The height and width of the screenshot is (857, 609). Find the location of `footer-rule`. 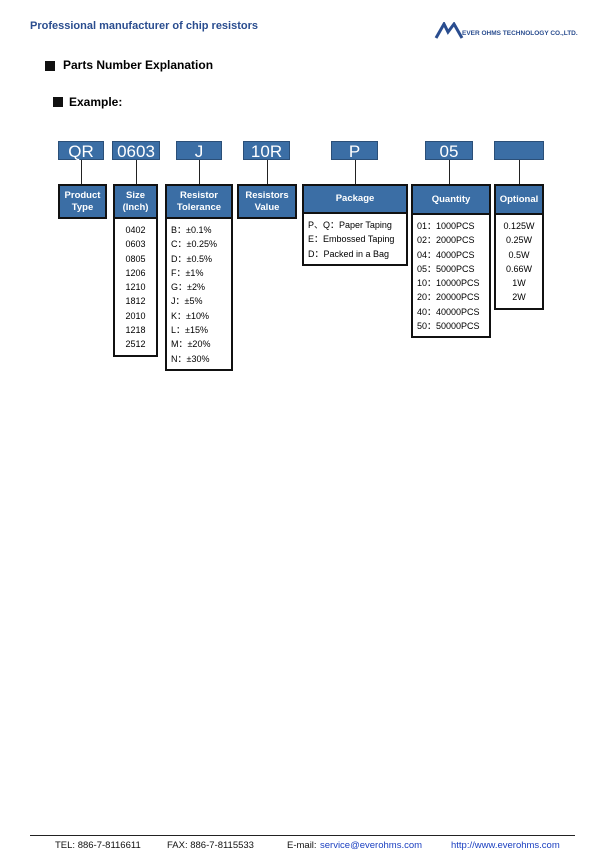

footer-rule is located at coordinates (302, 835).